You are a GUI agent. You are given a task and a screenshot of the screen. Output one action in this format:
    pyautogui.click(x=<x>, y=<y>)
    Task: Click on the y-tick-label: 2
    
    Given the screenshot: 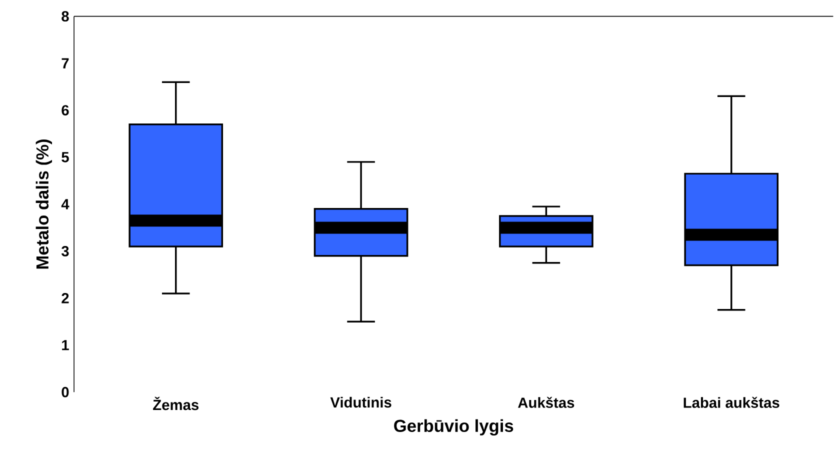 What is the action you would take?
    pyautogui.click(x=65, y=298)
    